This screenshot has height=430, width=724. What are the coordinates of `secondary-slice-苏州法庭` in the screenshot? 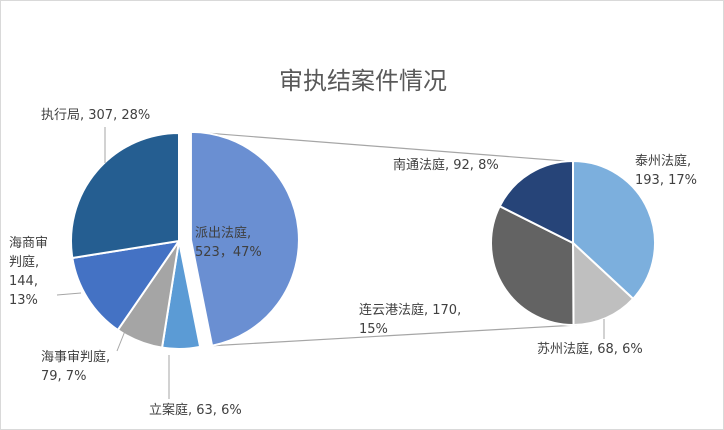 It's located at (603, 283).